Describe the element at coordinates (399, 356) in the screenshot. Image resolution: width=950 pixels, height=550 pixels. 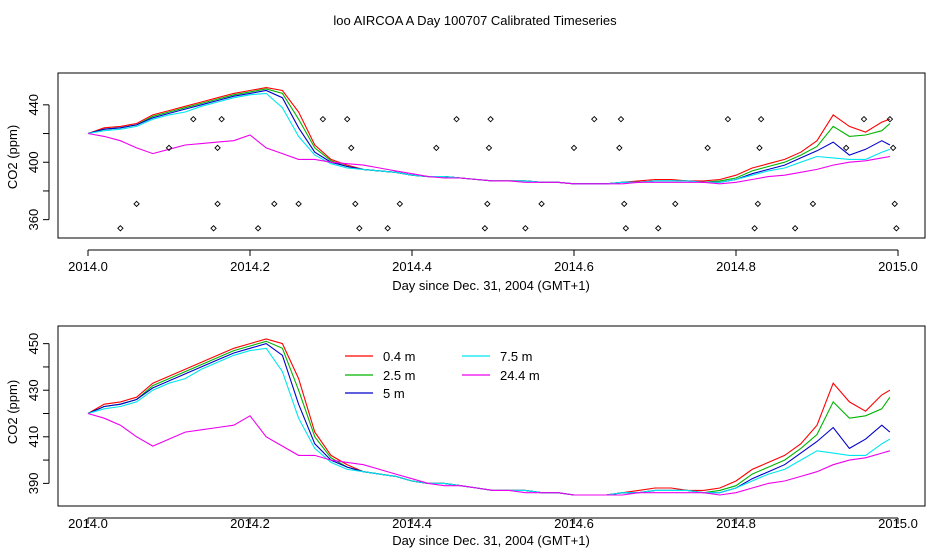
I see `legend-label: 0.4 m` at that location.